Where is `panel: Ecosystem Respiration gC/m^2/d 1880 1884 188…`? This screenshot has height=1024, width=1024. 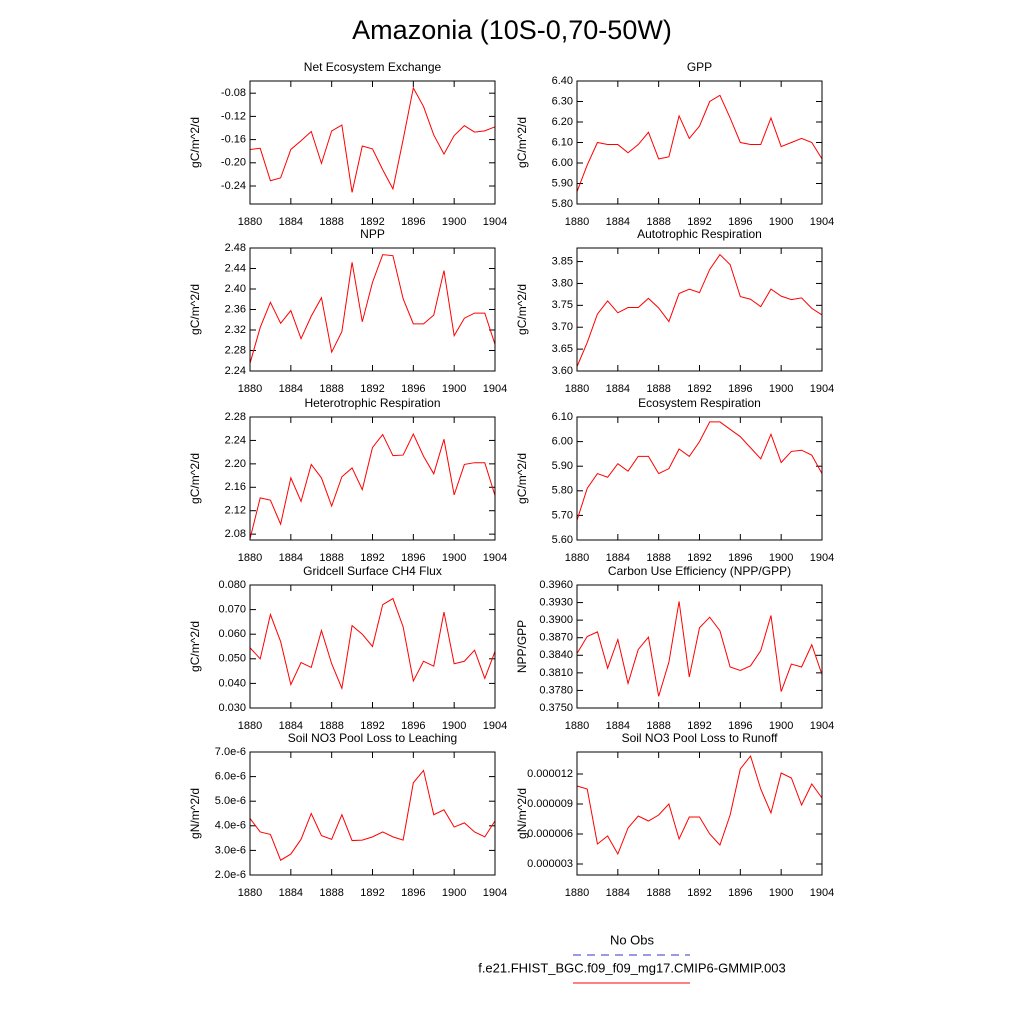 panel: Ecosystem Respiration gC/m^2/d 1880 1884 188… is located at coordinates (674, 480).